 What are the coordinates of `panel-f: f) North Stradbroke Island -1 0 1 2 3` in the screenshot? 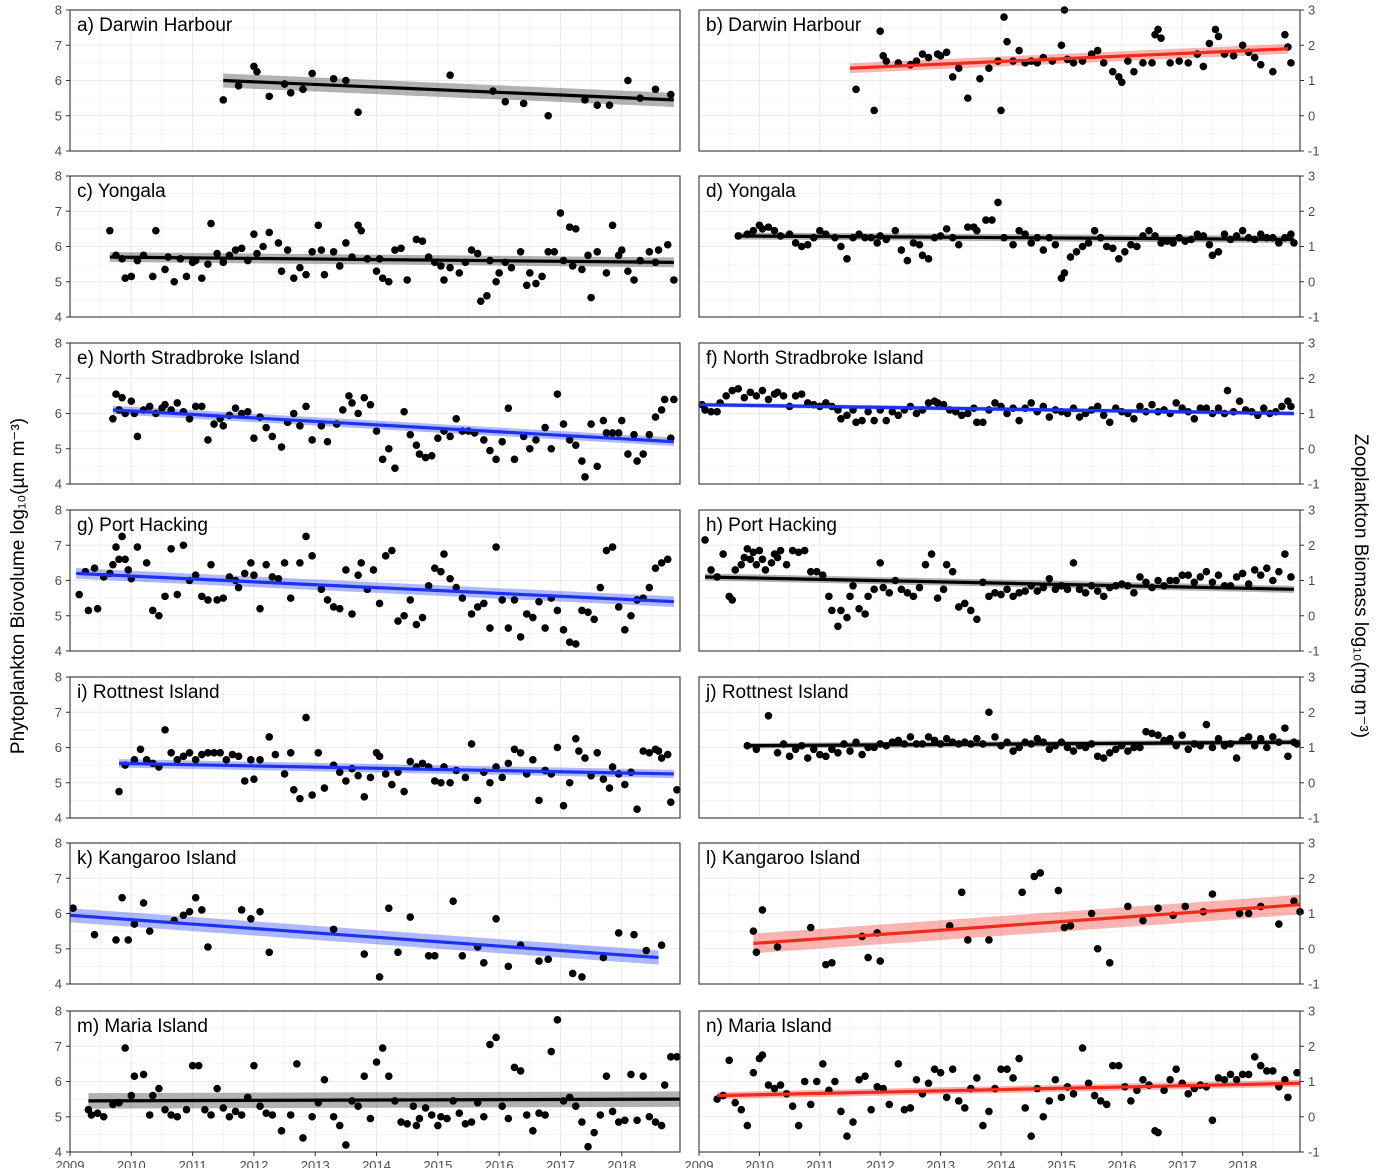 It's located at (1009, 414).